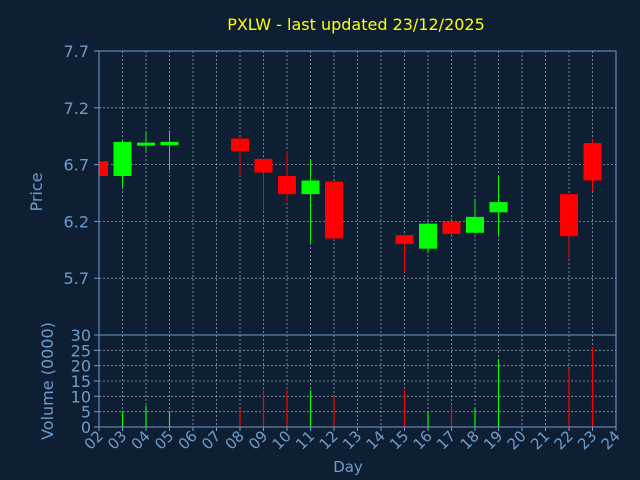 This screenshot has height=480, width=640. What do you see at coordinates (81, 335) in the screenshot?
I see `volume-tick-label: 30` at bounding box center [81, 335].